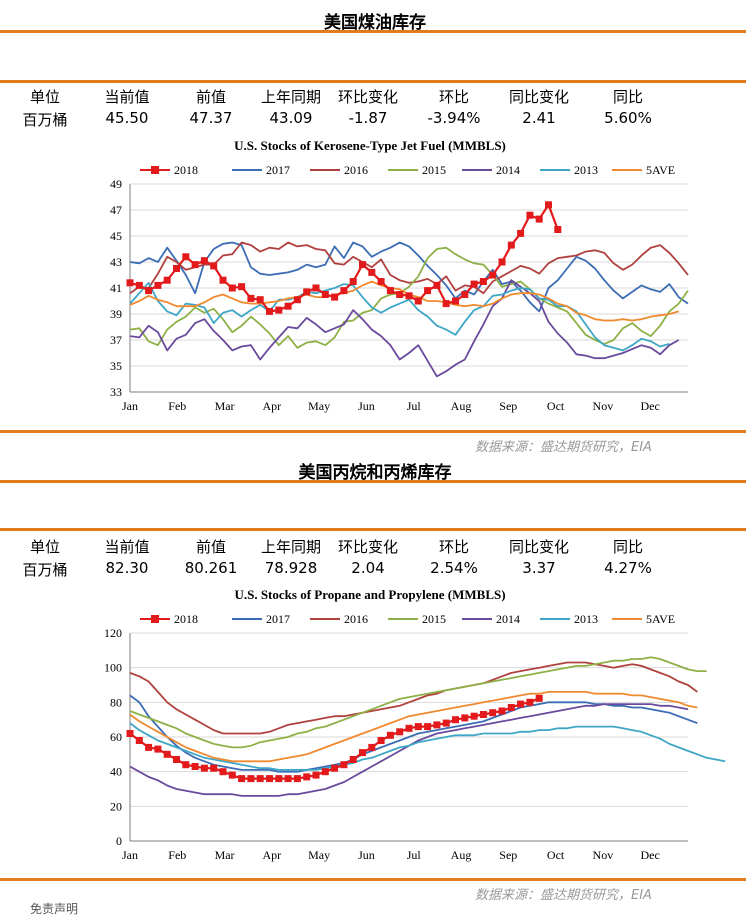 The height and width of the screenshot is (917, 750). I want to click on x-tick-label: Jun, so click(366, 406).